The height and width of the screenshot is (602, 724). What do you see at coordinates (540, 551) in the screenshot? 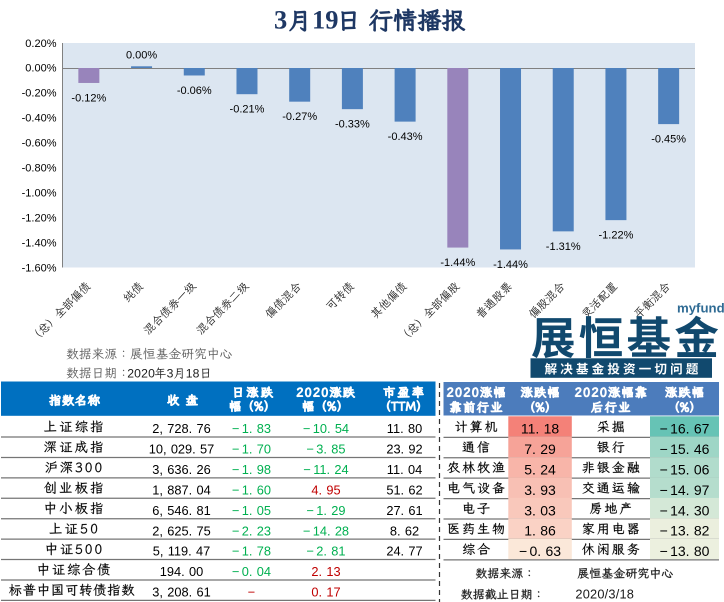
I see `svg-text:−0.63: −0. 63` at bounding box center [540, 551].